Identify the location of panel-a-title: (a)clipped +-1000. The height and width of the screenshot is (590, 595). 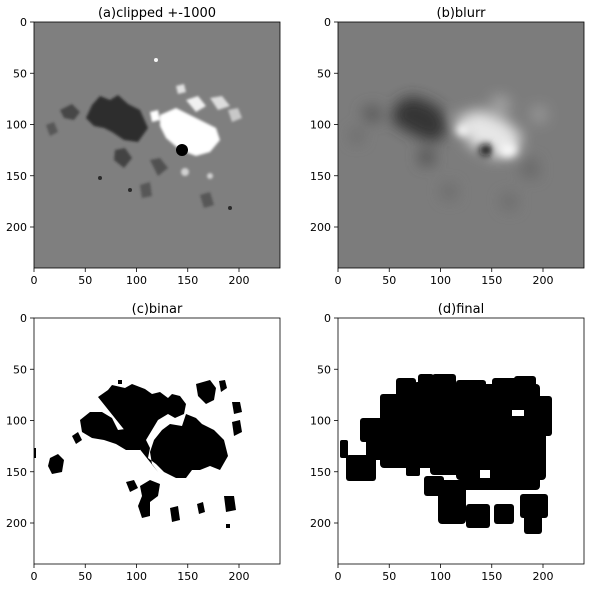
(157, 13).